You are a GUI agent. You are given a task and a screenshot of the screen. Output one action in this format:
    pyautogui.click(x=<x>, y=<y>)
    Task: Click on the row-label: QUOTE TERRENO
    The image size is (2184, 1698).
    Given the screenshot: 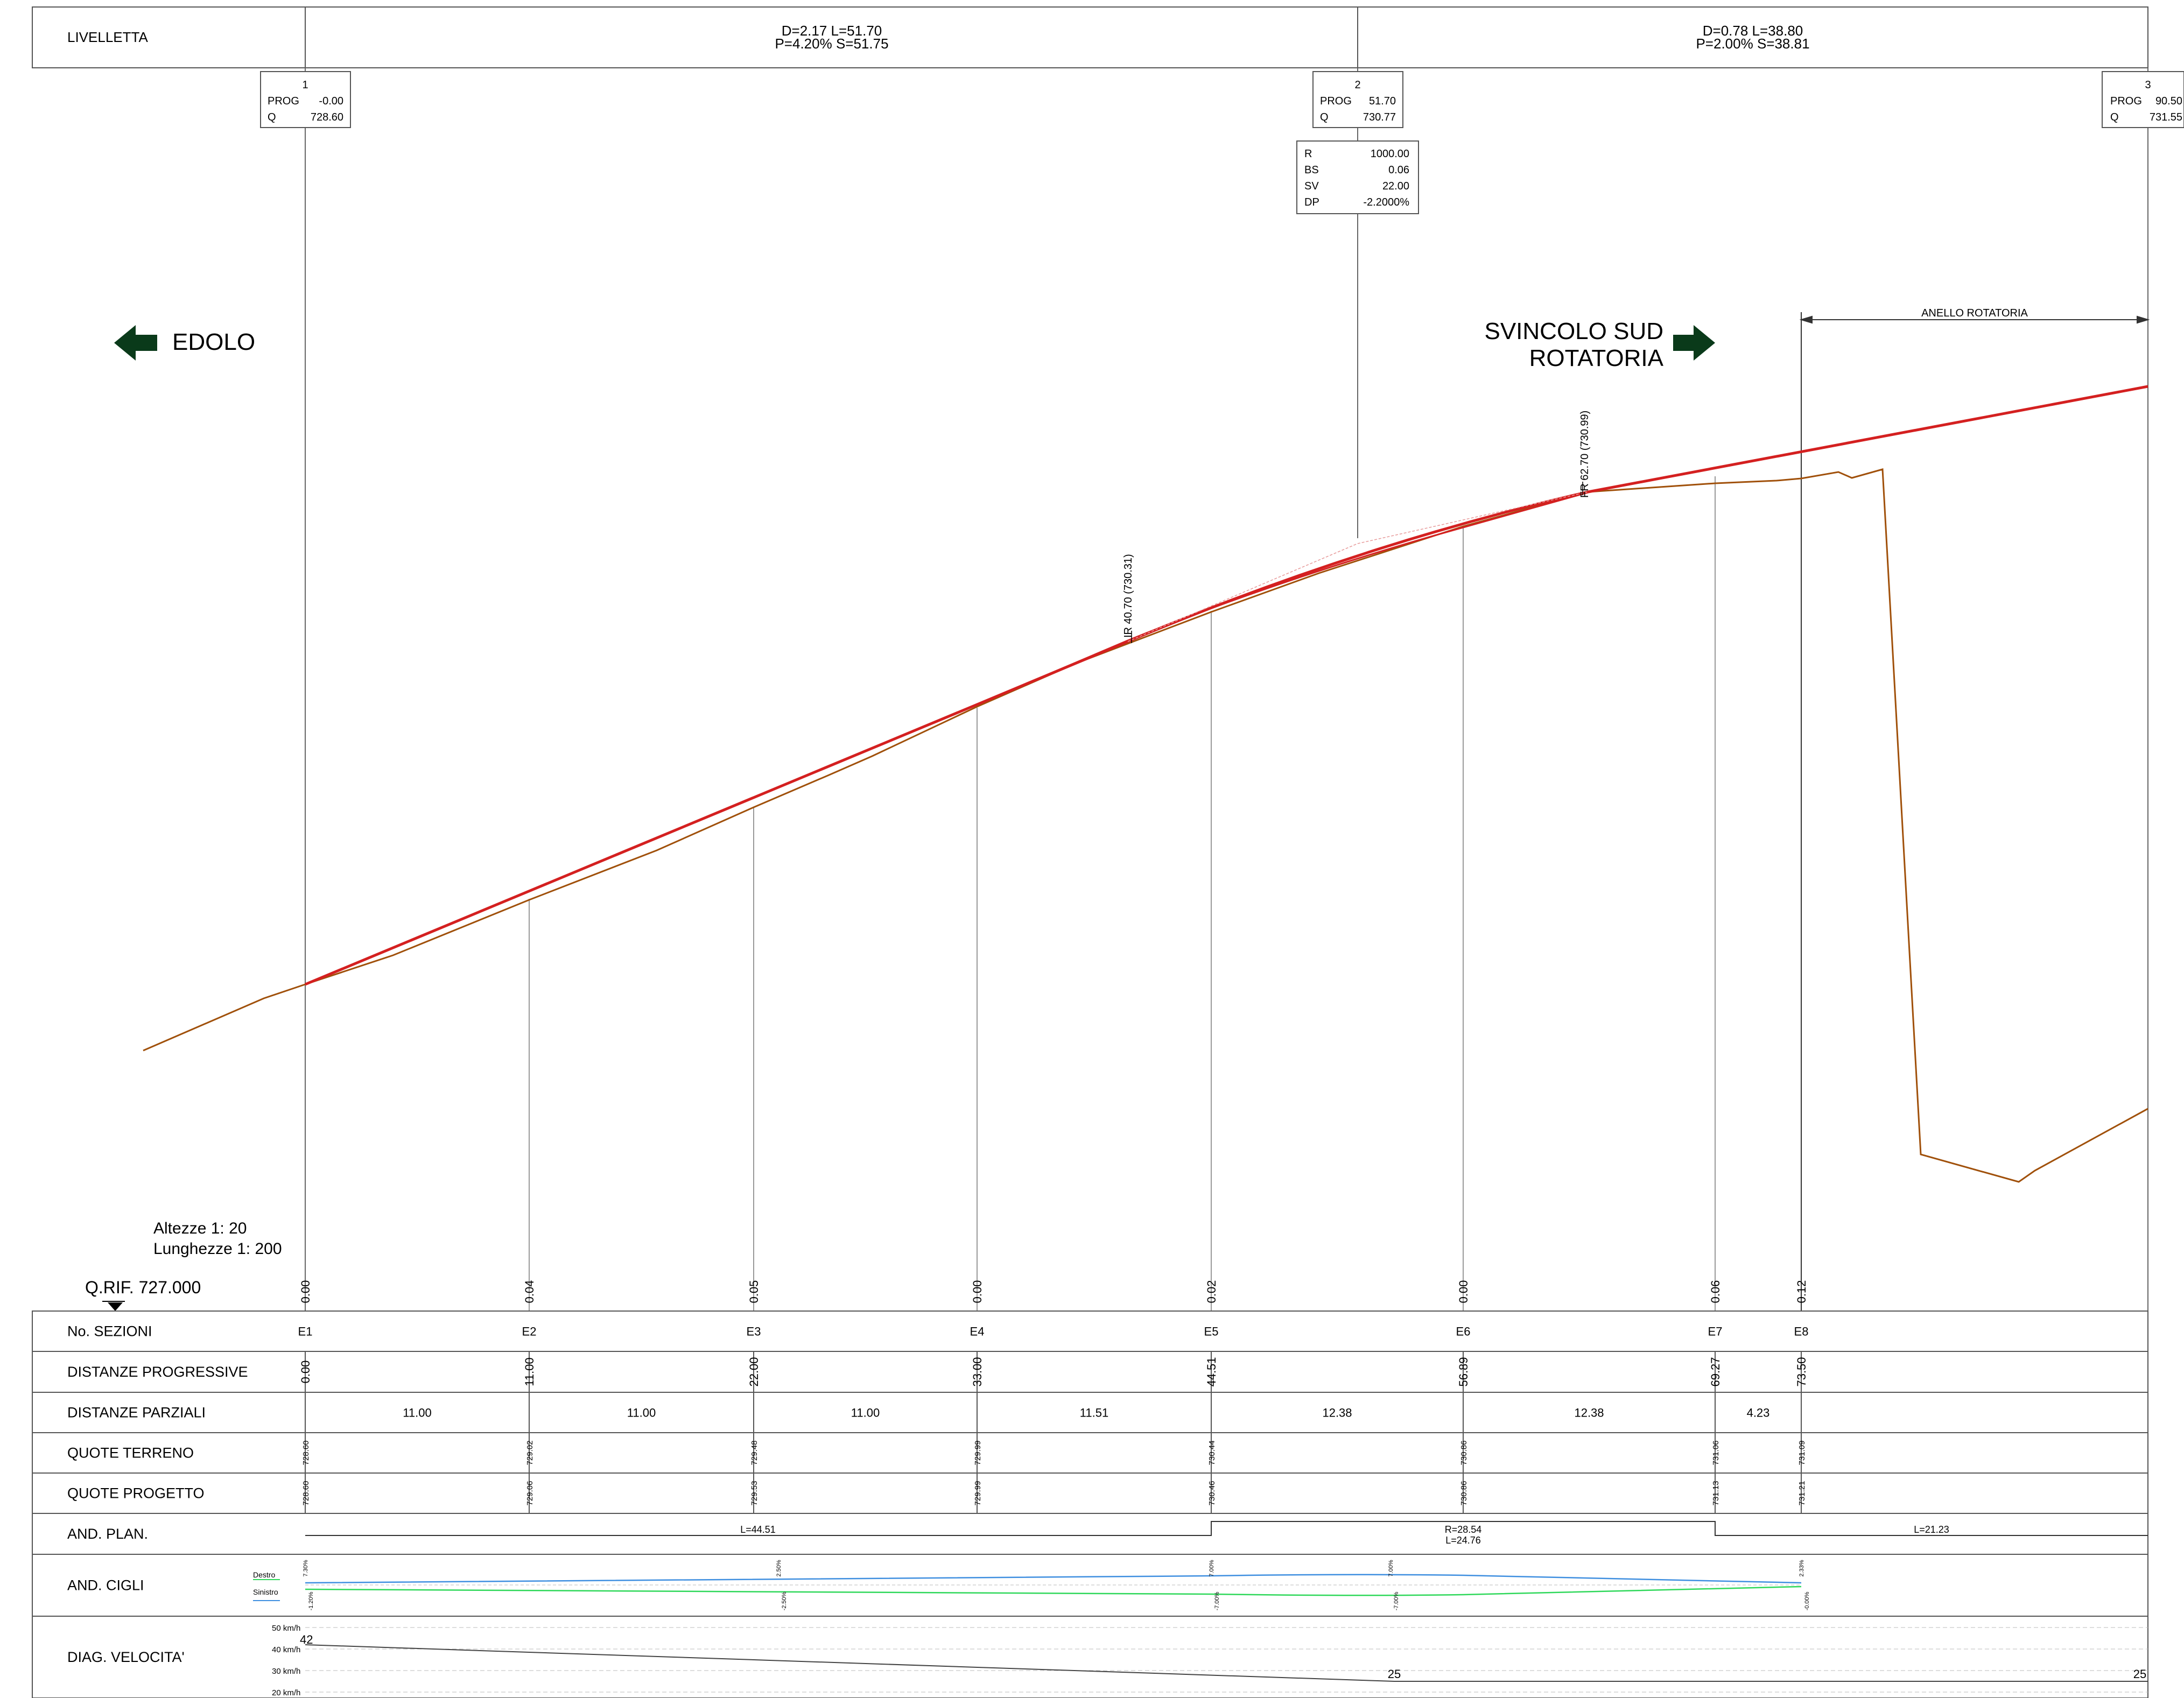 What is the action you would take?
    pyautogui.click(x=130, y=1453)
    